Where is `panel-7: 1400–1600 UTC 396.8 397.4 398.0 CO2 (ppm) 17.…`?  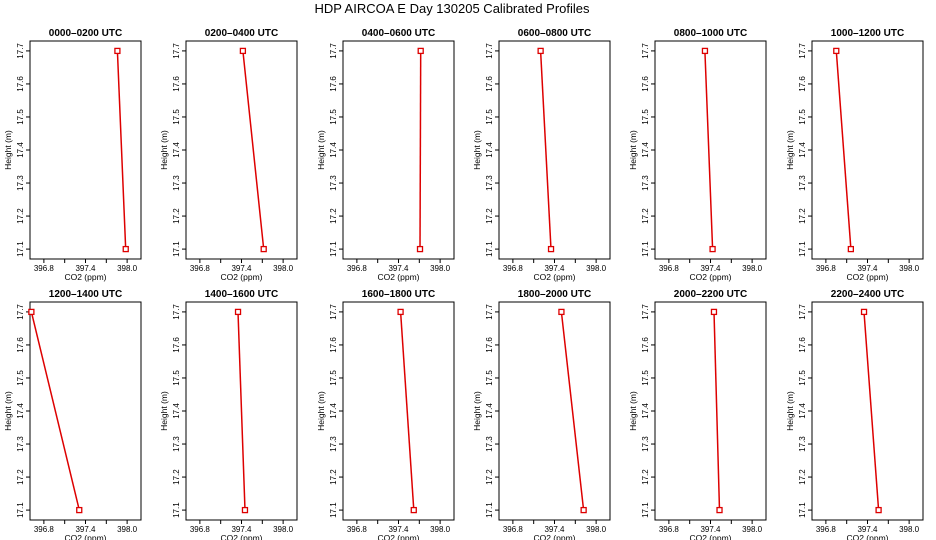 panel-7: 1400–1600 UTC 396.8 397.4 398.0 CO2 (ppm) 17.… is located at coordinates (228, 414).